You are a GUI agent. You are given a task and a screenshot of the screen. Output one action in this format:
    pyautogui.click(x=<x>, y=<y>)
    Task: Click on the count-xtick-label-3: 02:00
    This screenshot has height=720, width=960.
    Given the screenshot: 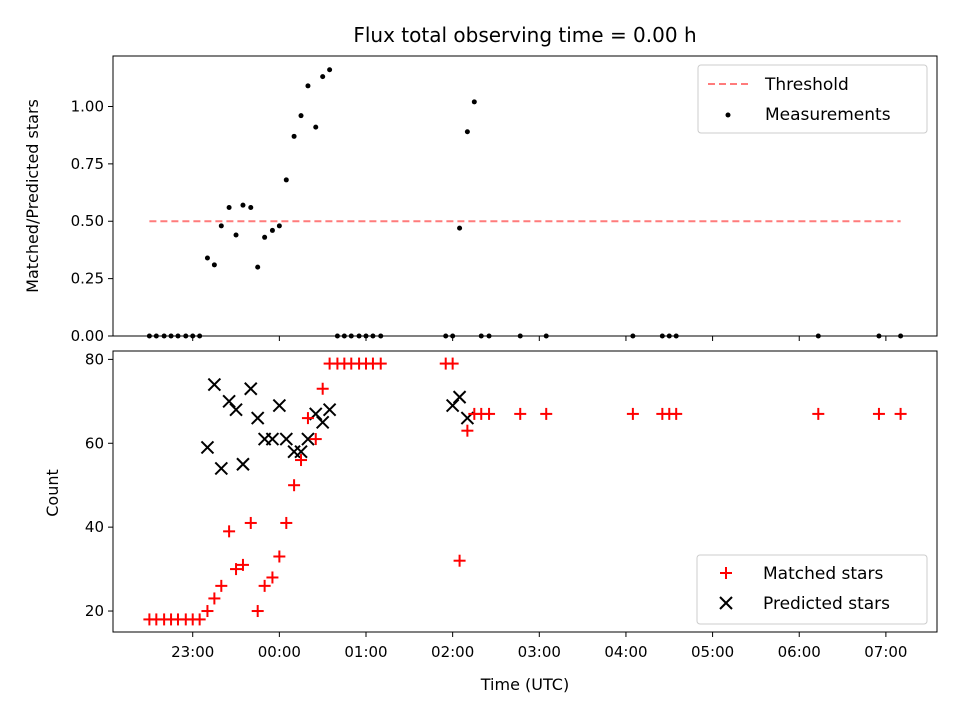 What is the action you would take?
    pyautogui.click(x=452, y=652)
    